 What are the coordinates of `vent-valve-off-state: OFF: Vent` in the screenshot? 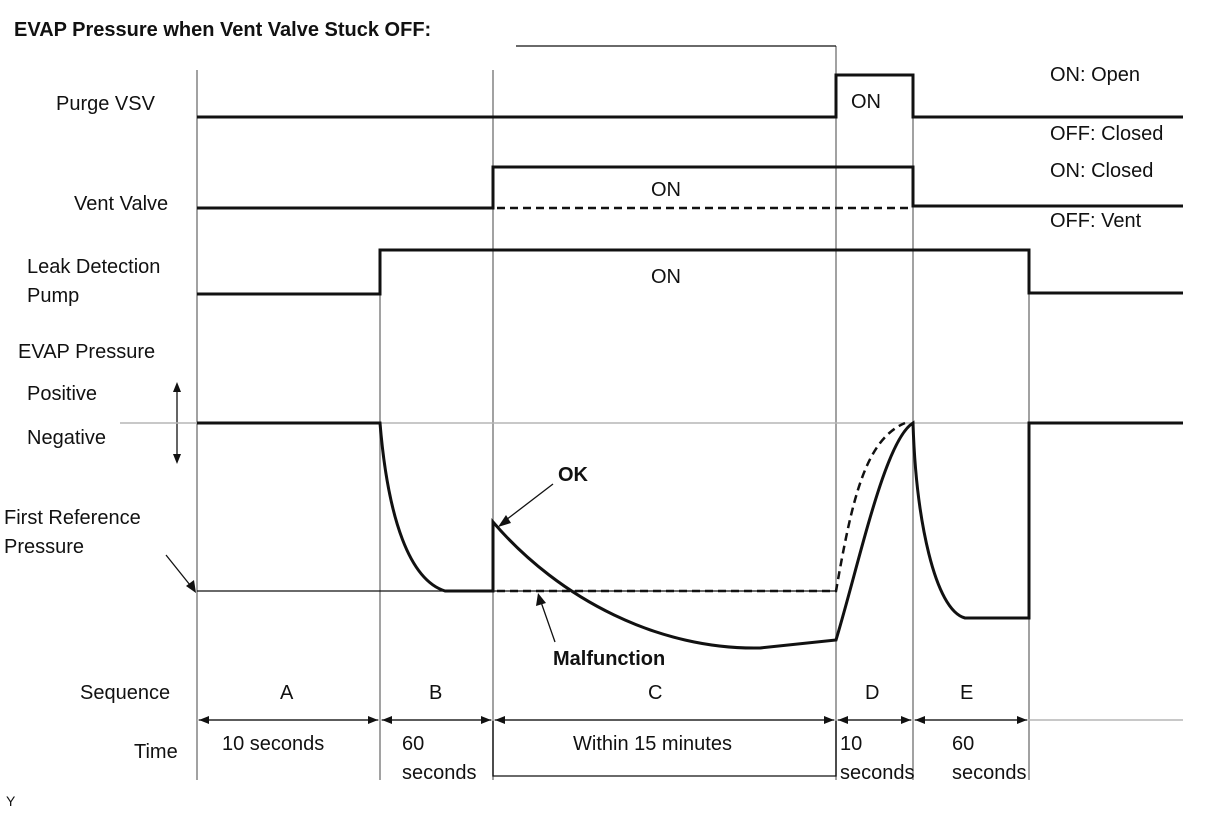 It's located at (1096, 221).